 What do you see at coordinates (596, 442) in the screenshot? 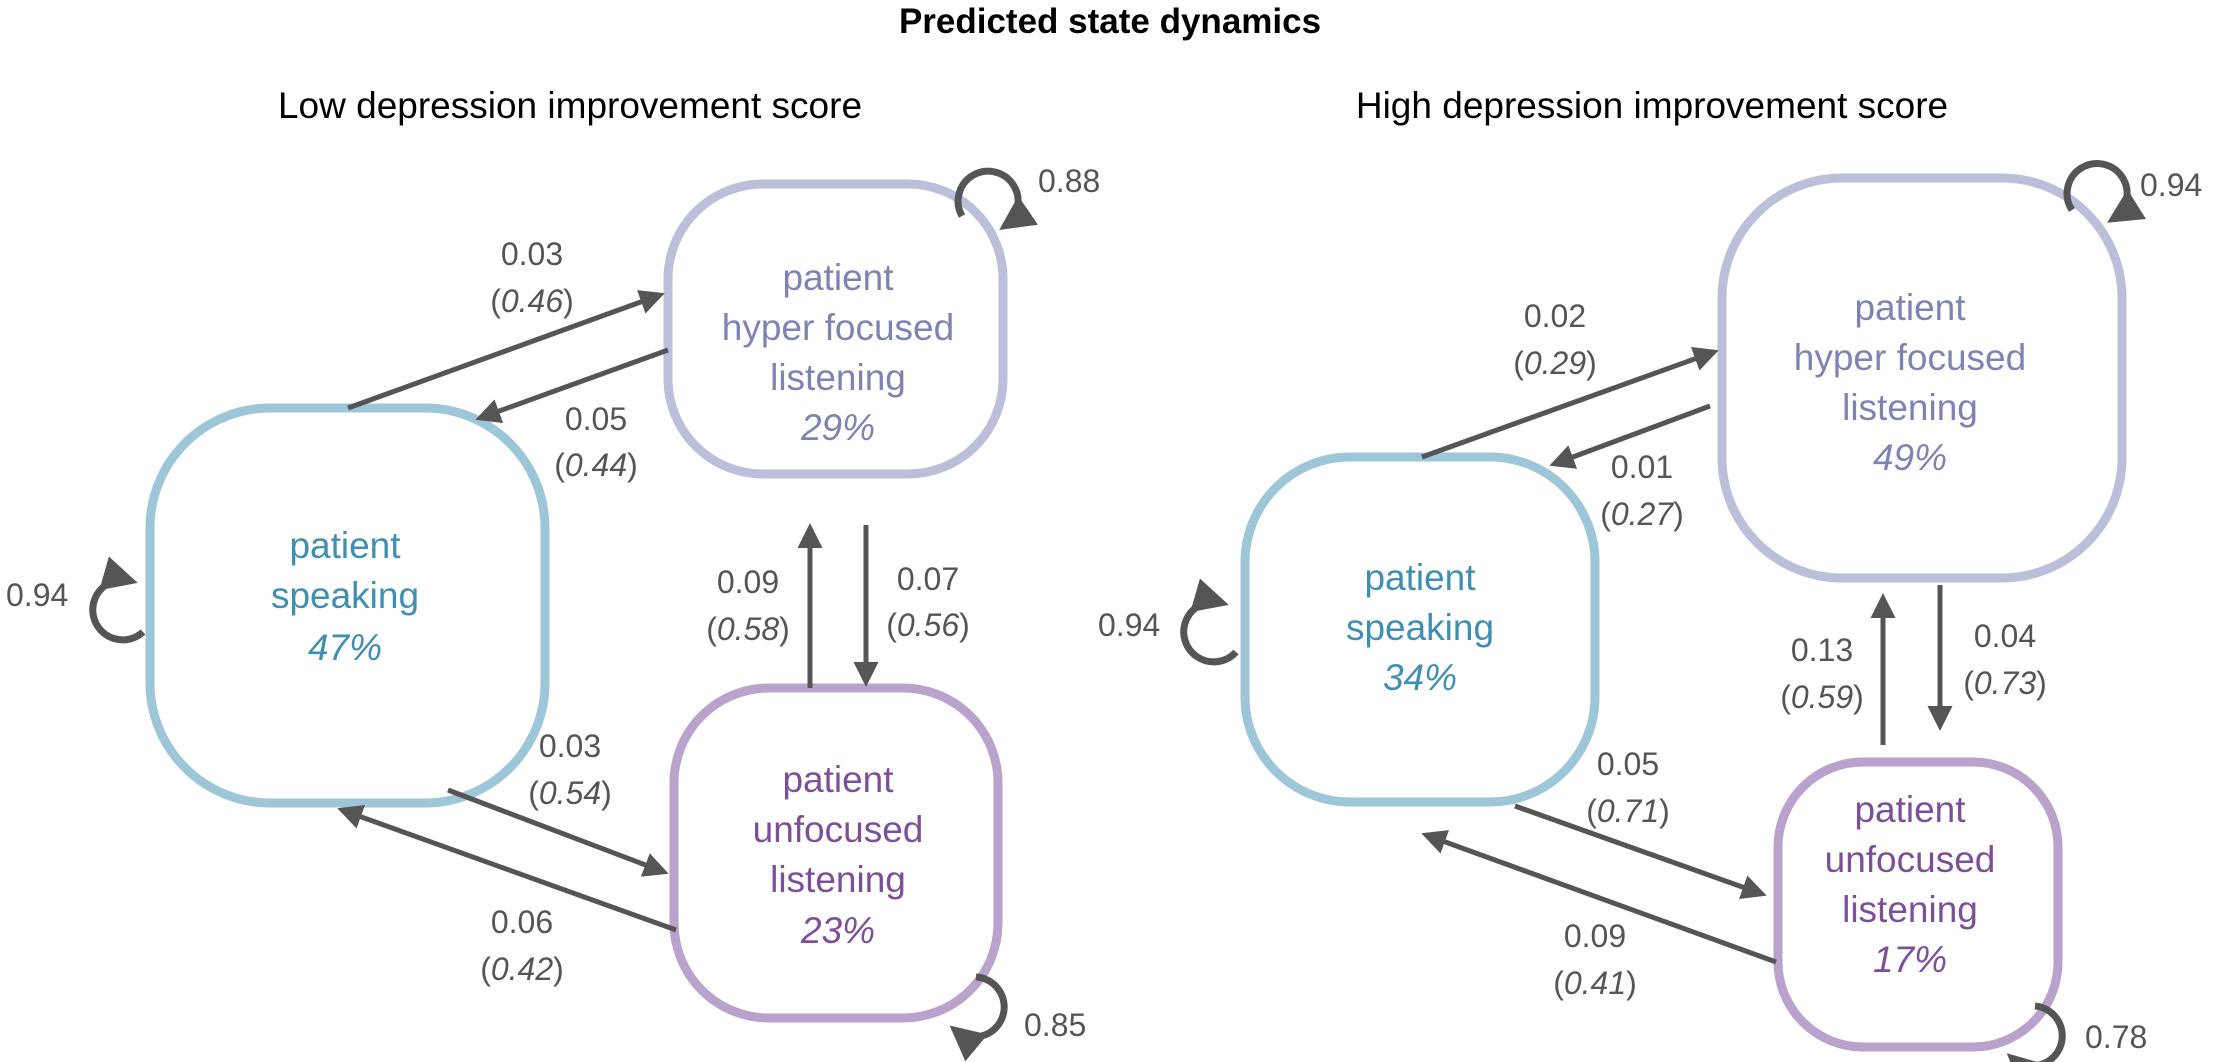
I see `transition-label-hyper-to-speaking: 0.05 (0.44)` at bounding box center [596, 442].